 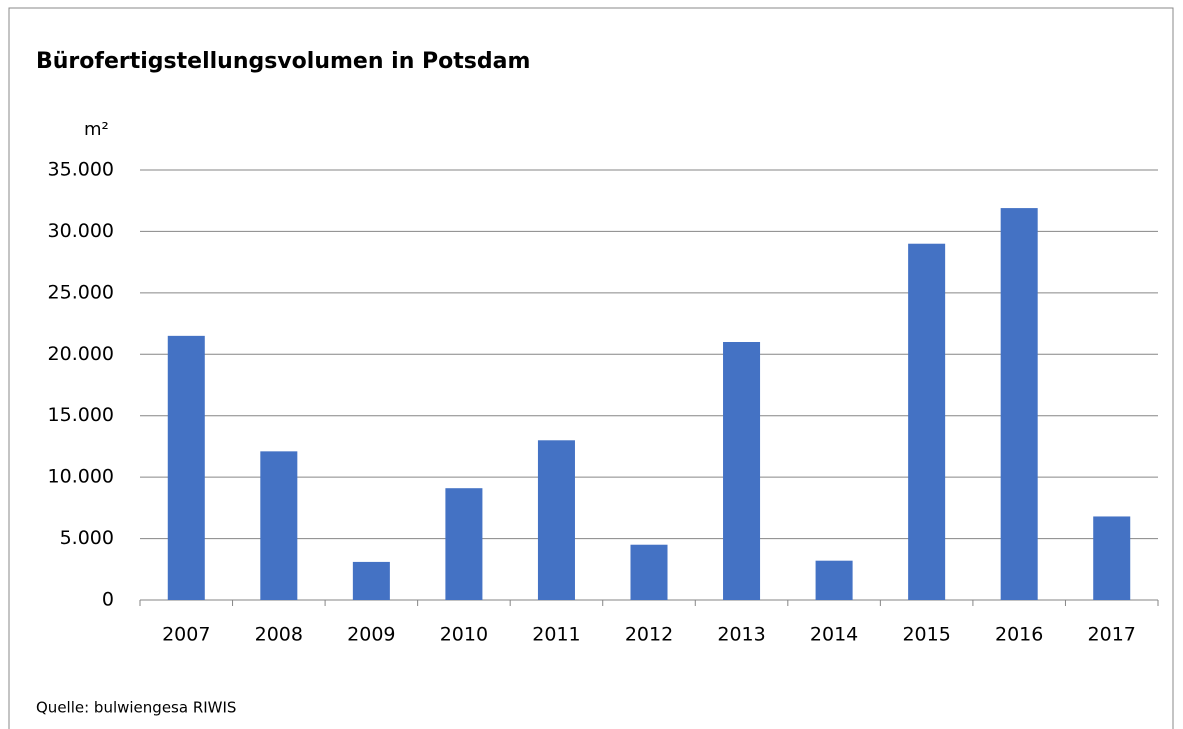 I want to click on x-tick-label: 2017, so click(x=1112, y=635).